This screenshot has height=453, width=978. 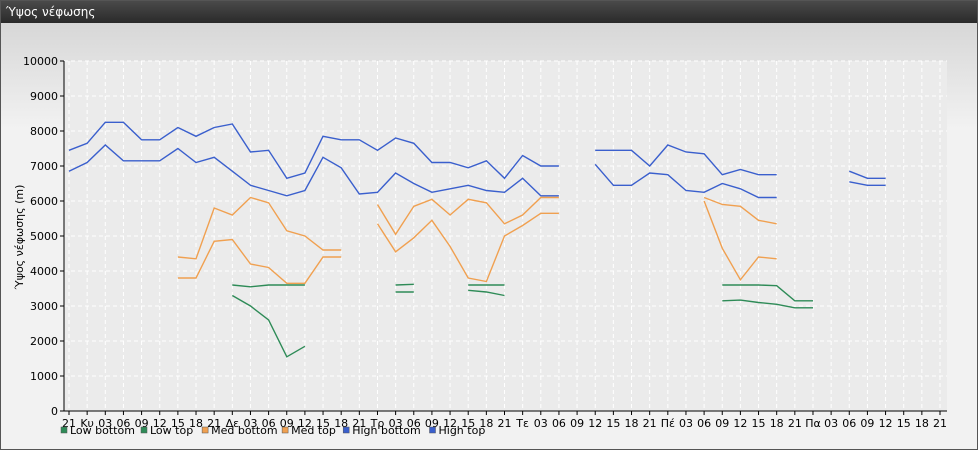 I want to click on y-tick-label: 10000, so click(x=40, y=61).